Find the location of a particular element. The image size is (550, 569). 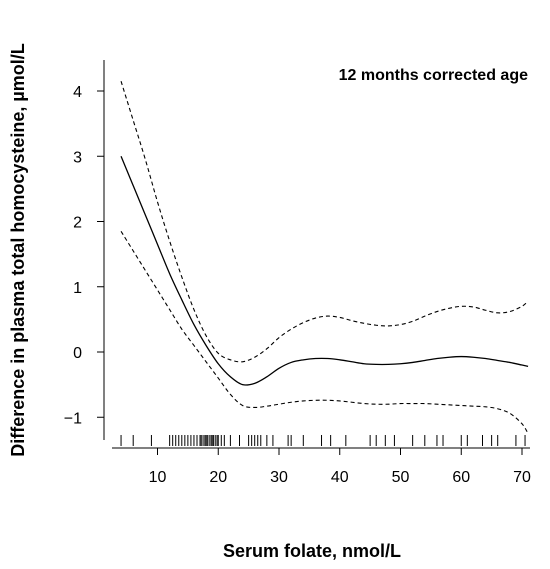

y-tick-label: 4 is located at coordinates (77, 92).